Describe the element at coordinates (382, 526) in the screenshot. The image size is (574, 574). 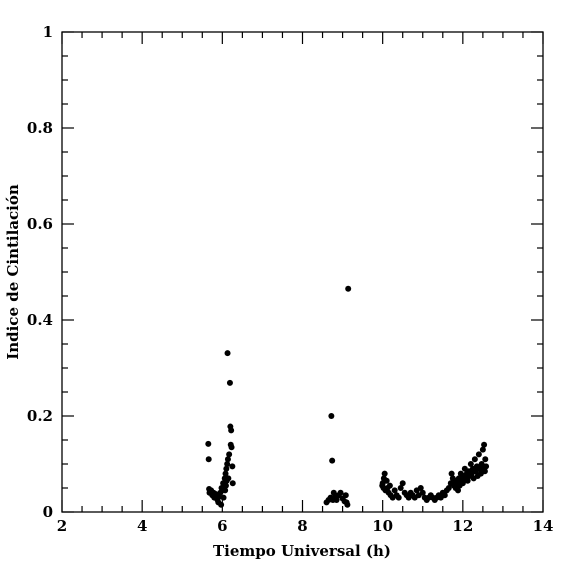
I see `x-tick-label: 10` at that location.